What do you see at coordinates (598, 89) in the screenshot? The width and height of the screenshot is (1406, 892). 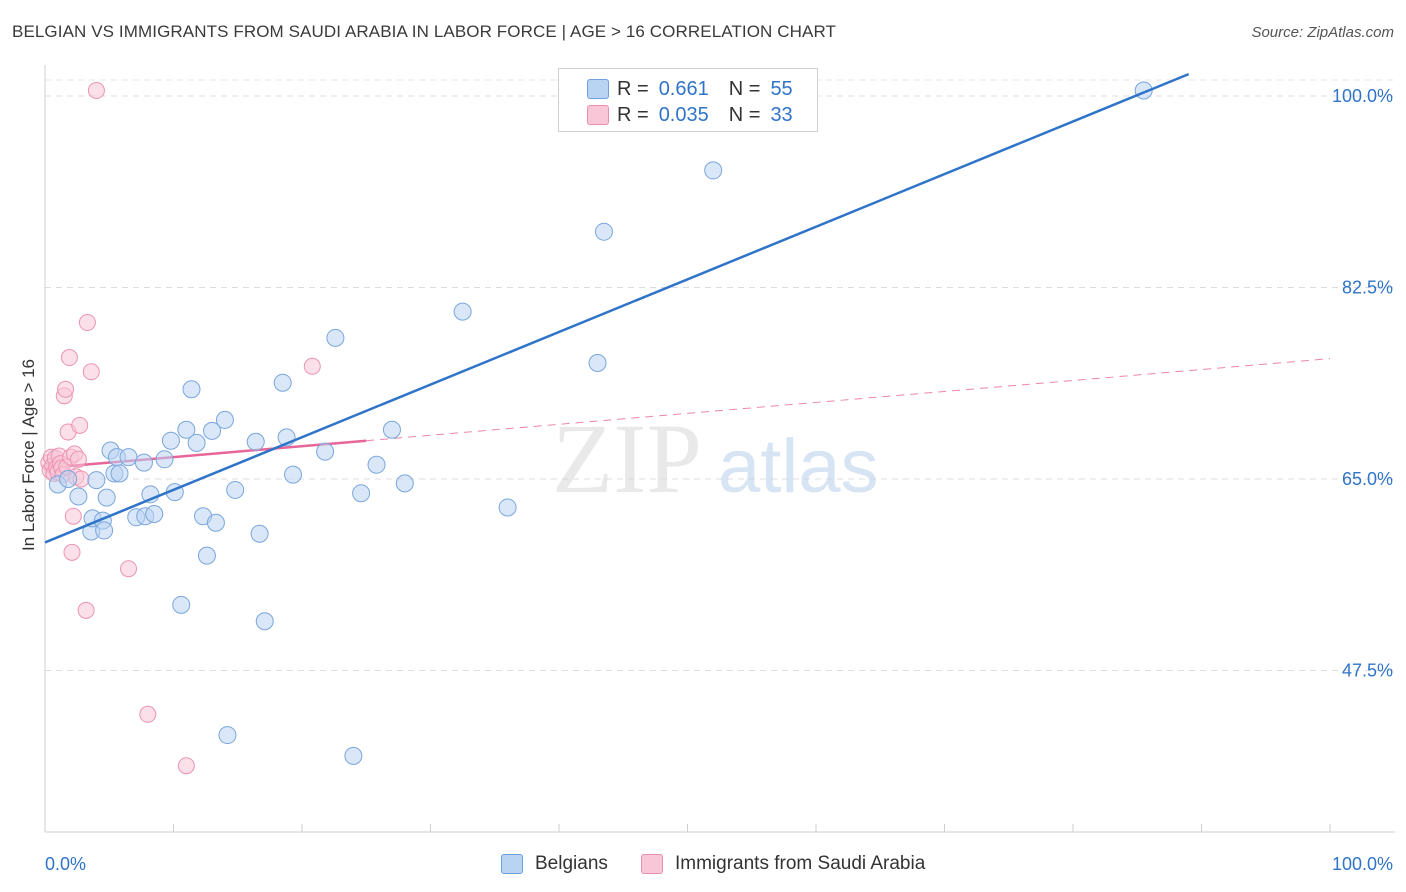 I see `legend-swatch-blue` at bounding box center [598, 89].